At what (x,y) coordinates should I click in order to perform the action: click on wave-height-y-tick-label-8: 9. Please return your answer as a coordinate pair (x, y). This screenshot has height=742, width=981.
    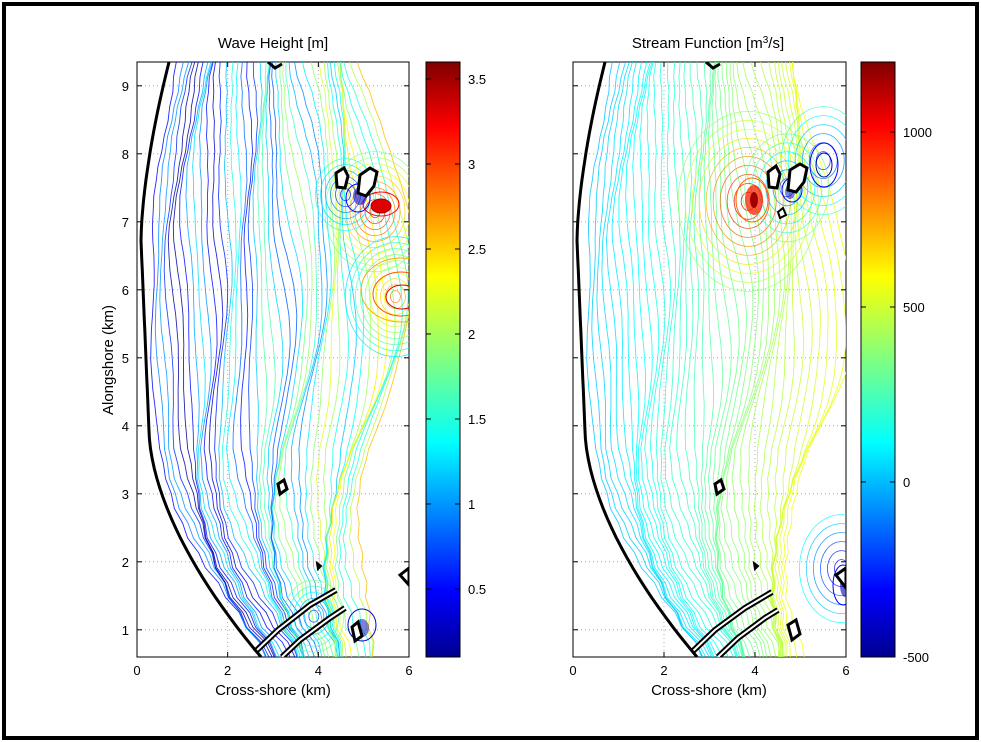
    Looking at the image, I should click on (125, 86).